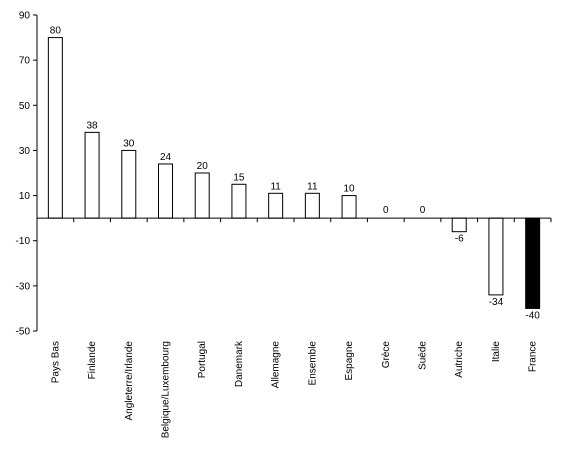  Describe the element at coordinates (459, 359) in the screenshot. I see `x-tick-label-11: Autriche` at that location.